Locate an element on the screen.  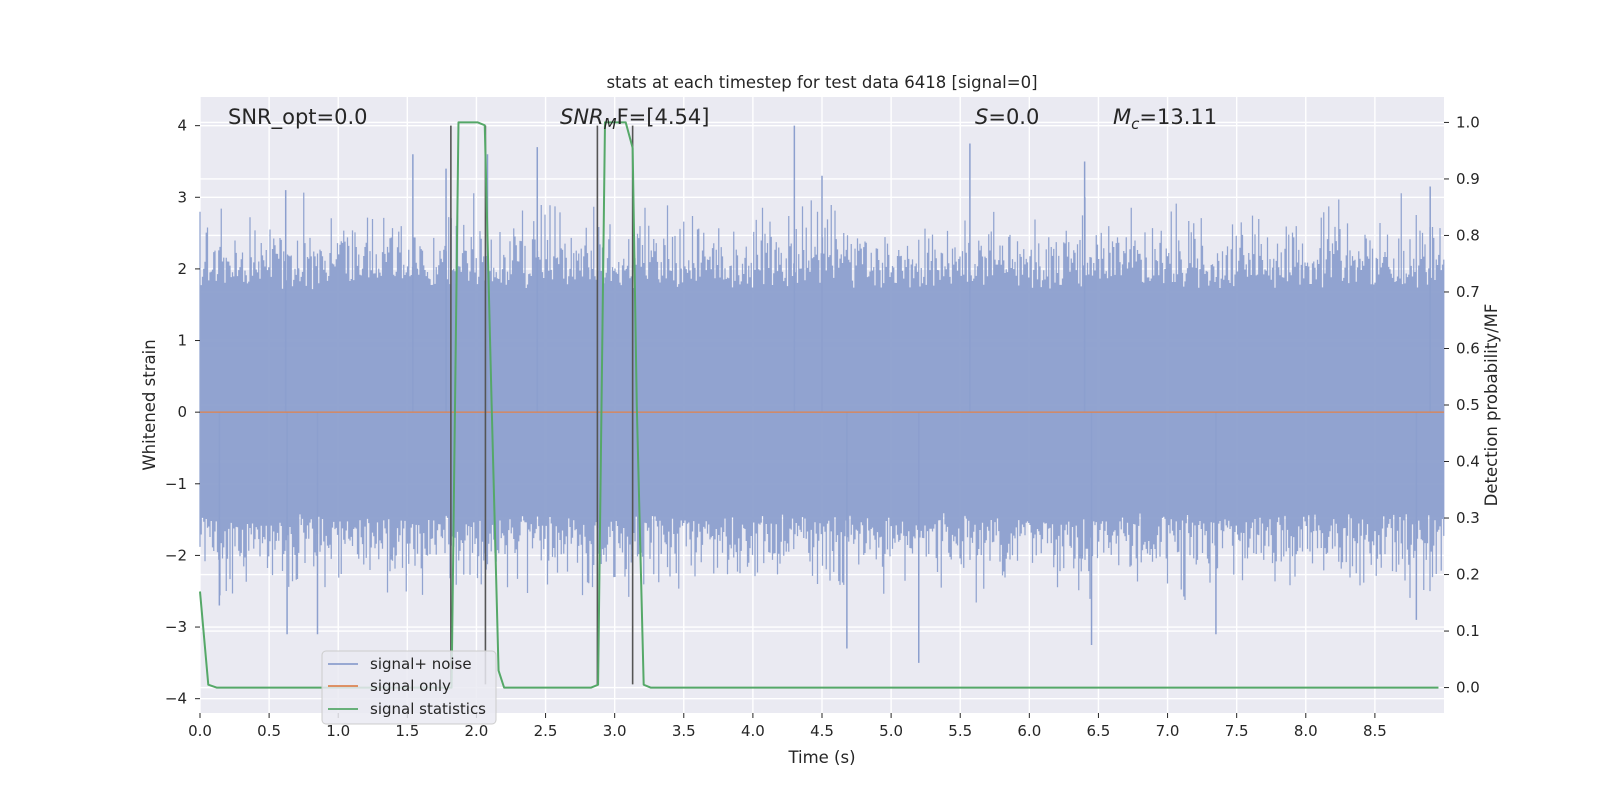
legend-label-signal-only: signal only is located at coordinates (410, 686).